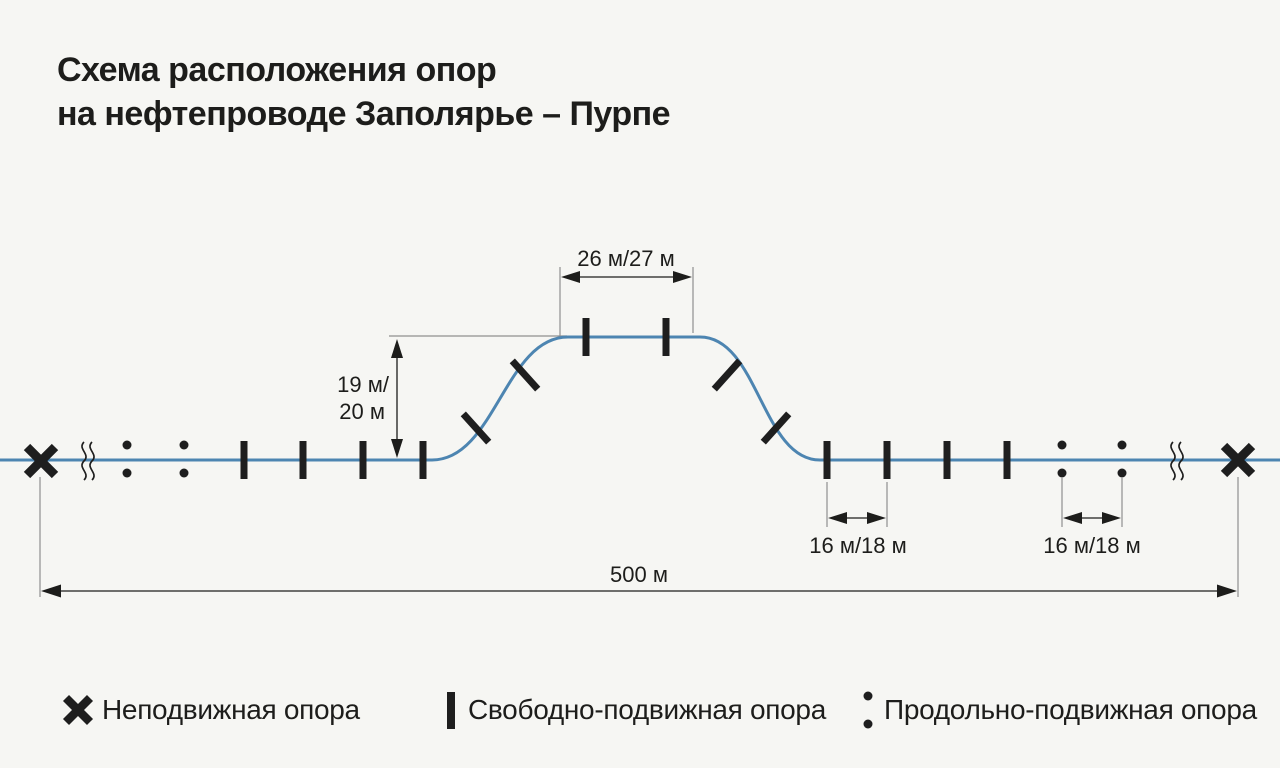  What do you see at coordinates (639, 574) in the screenshot?
I see `dim-label-500m: 500 м` at bounding box center [639, 574].